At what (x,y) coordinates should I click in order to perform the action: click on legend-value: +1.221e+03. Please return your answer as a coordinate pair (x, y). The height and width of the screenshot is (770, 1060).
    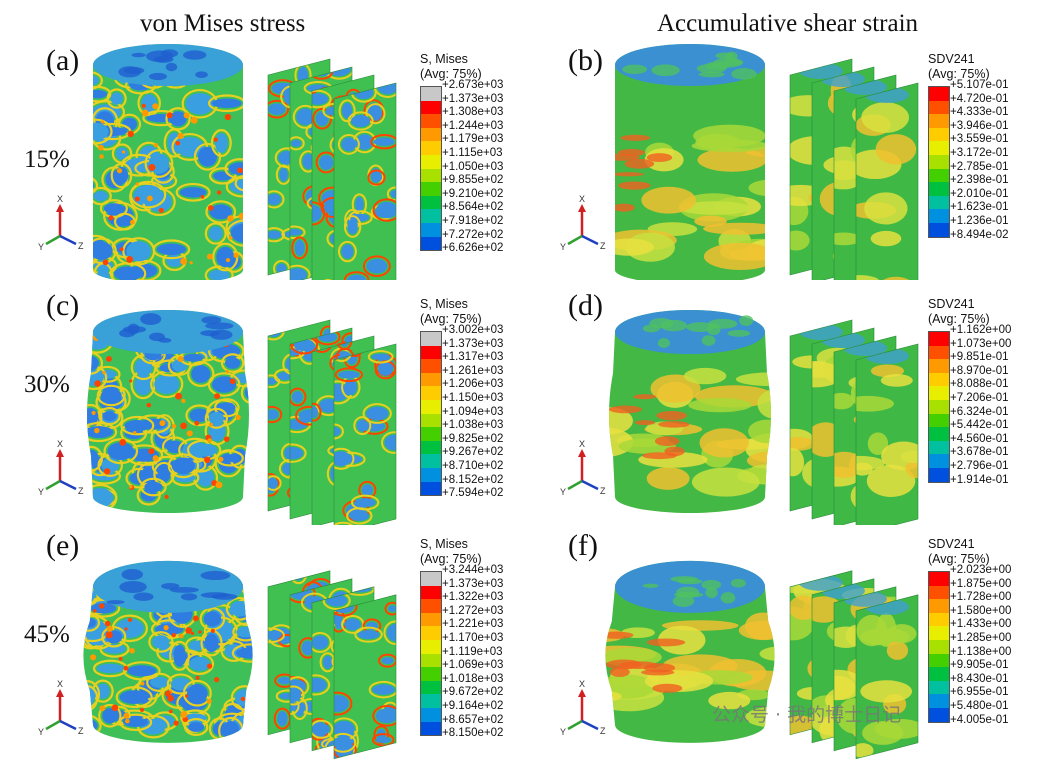
    Looking at the image, I should click on (472, 626).